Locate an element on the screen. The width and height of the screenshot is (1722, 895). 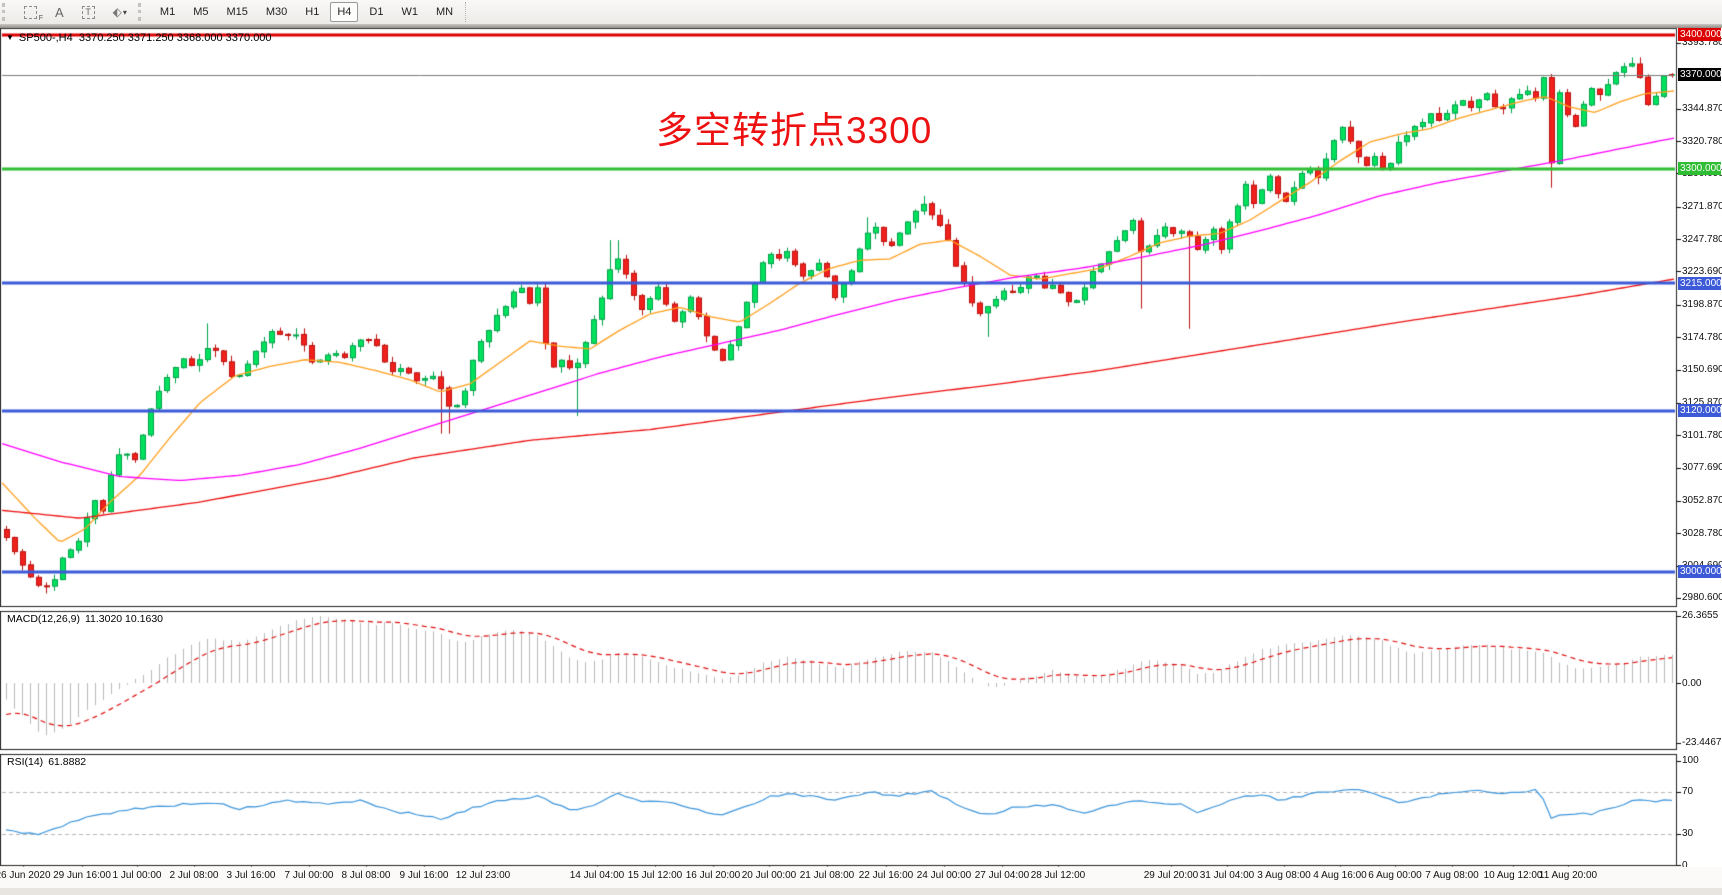
timeframe-button-mn: MN is located at coordinates (444, 12).